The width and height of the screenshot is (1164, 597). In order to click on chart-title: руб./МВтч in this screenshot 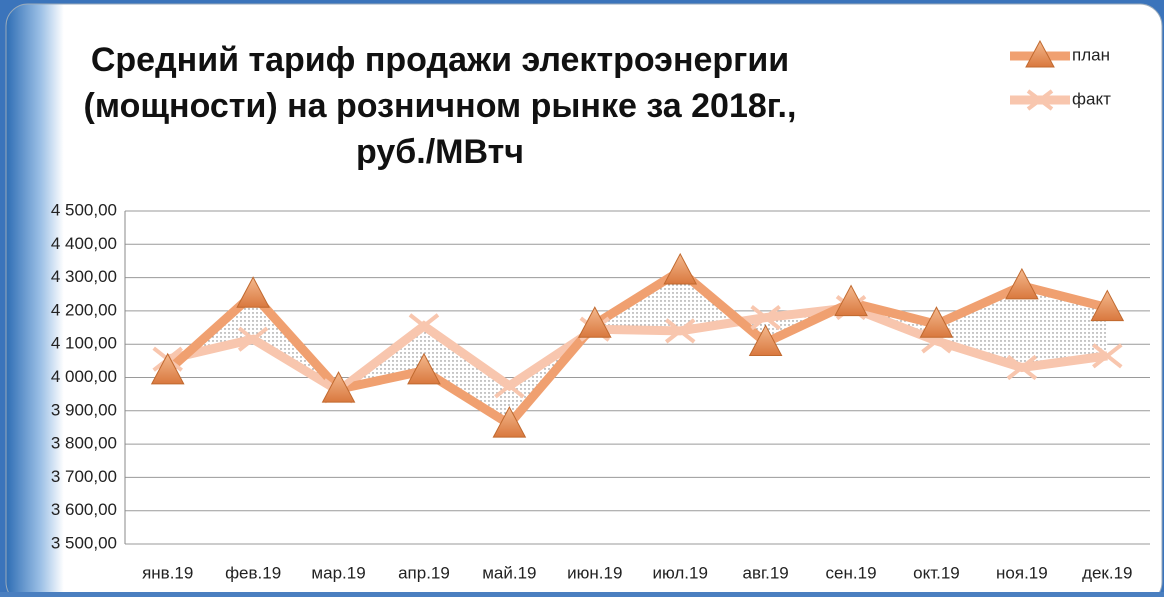, I will do `click(440, 152)`.